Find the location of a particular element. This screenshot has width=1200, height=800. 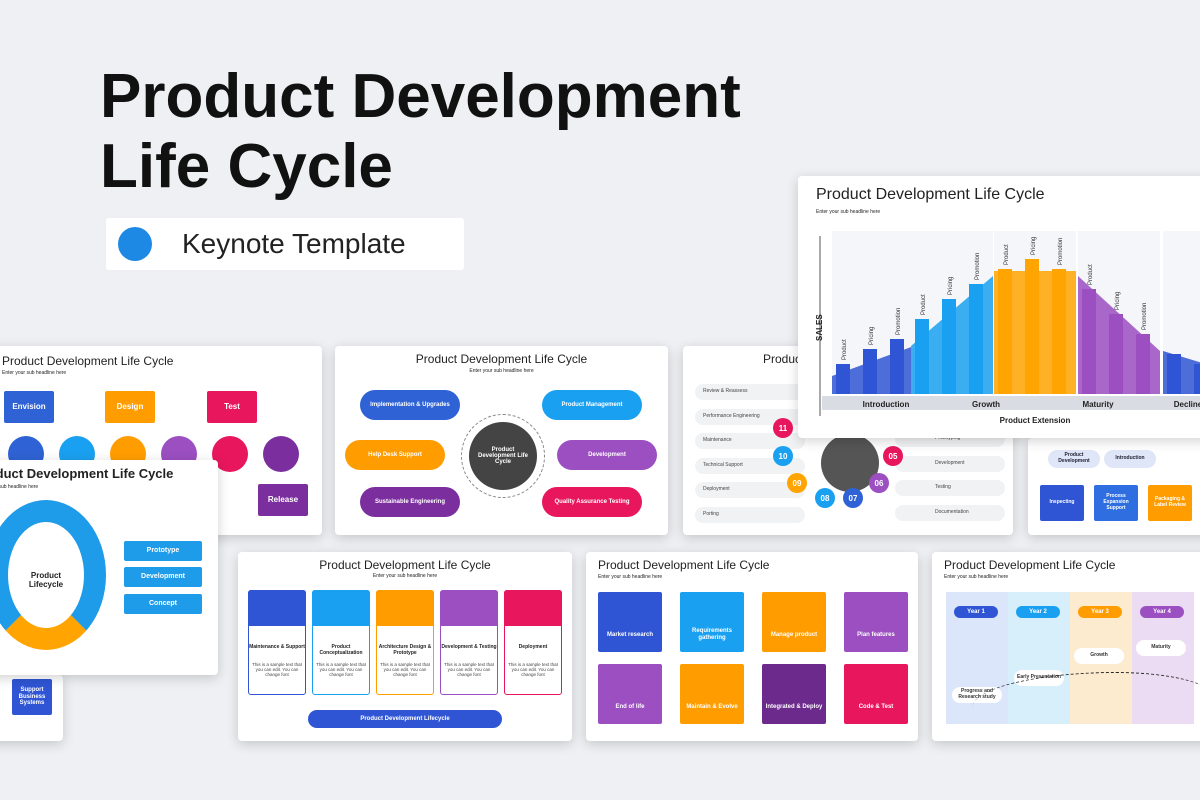

stage-strip is located at coordinates (1011, 403).